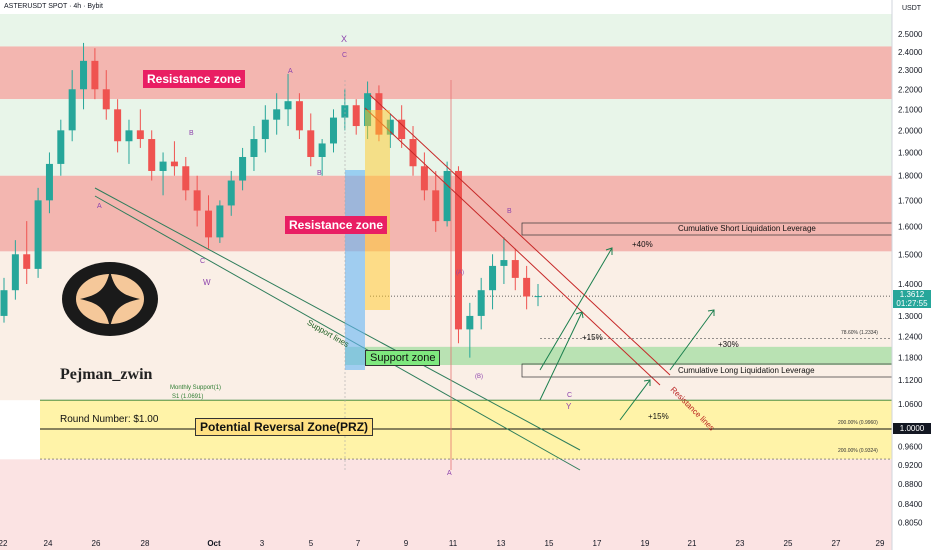 The height and width of the screenshot is (550, 932). Describe the element at coordinates (106, 374) in the screenshot. I see `brand-name: Pejman_zwin` at that location.